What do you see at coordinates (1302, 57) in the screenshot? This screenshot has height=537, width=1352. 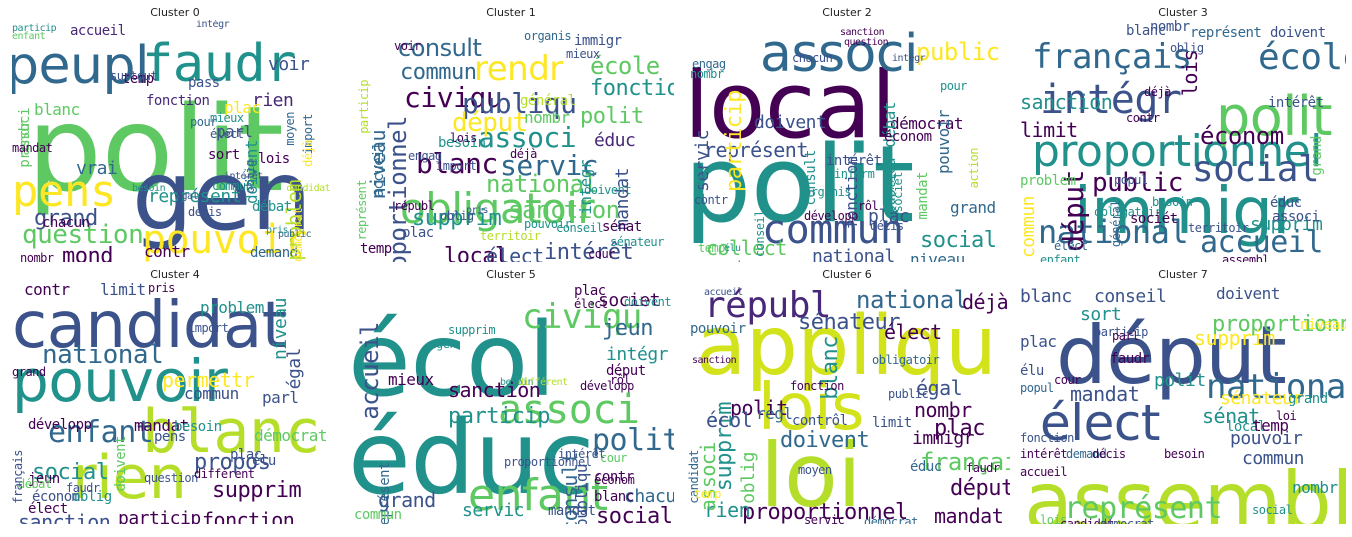 I see `cloud-word: école` at bounding box center [1302, 57].